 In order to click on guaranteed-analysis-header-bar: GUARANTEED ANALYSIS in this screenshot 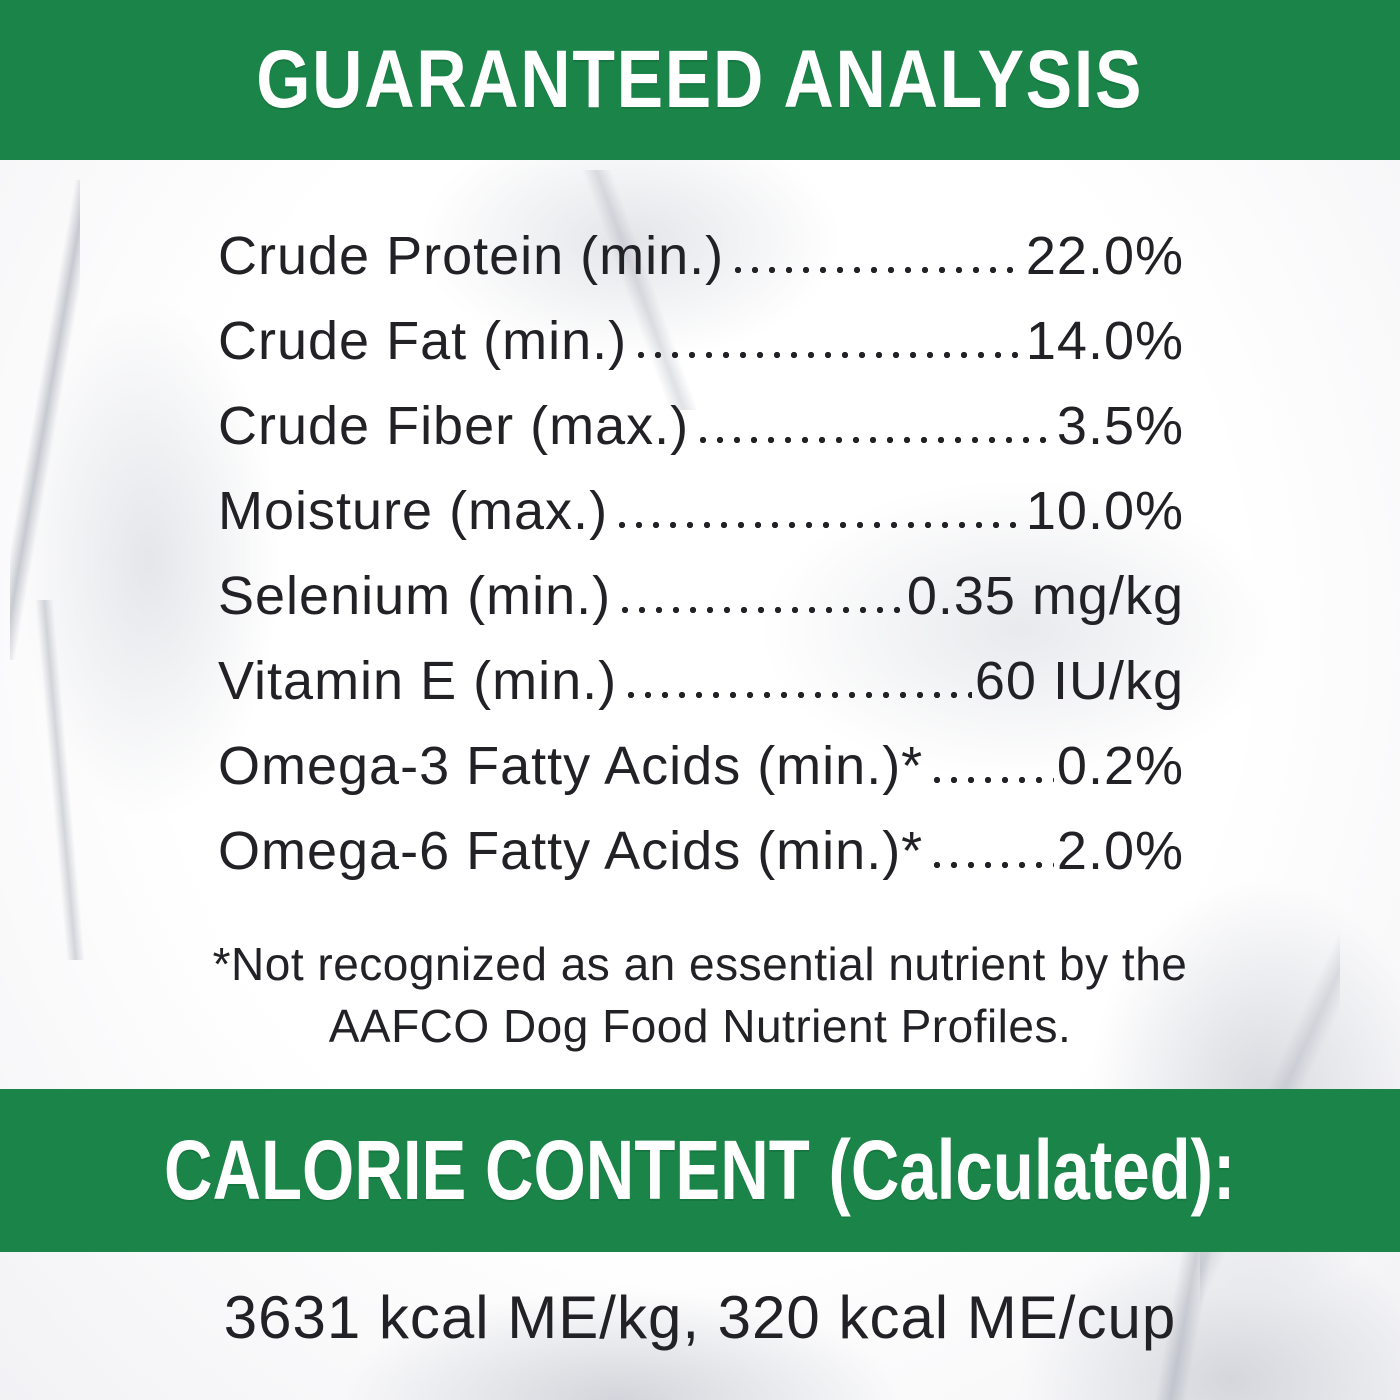, I will do `click(700, 80)`.